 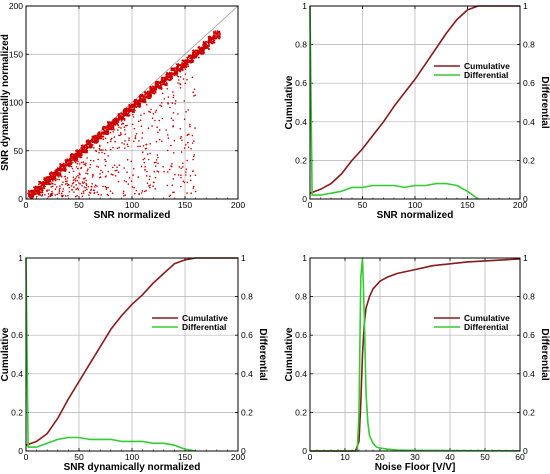 I want to click on y-axis-label: Cumulative, so click(x=5, y=354).